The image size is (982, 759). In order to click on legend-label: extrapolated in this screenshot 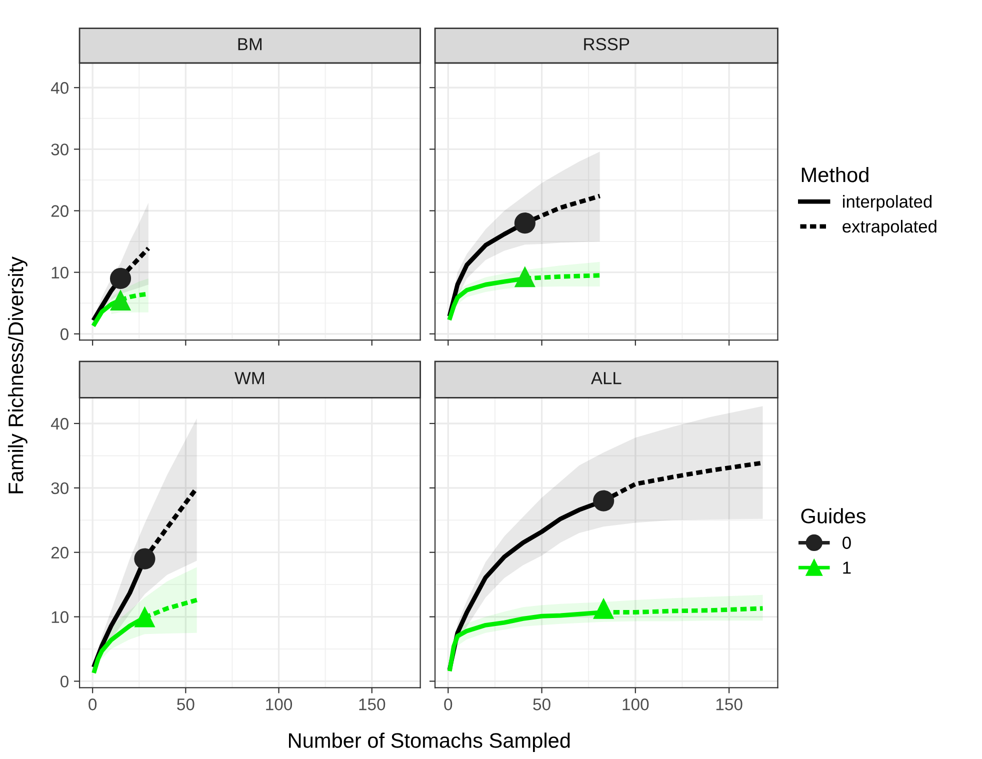, I will do `click(889, 228)`.